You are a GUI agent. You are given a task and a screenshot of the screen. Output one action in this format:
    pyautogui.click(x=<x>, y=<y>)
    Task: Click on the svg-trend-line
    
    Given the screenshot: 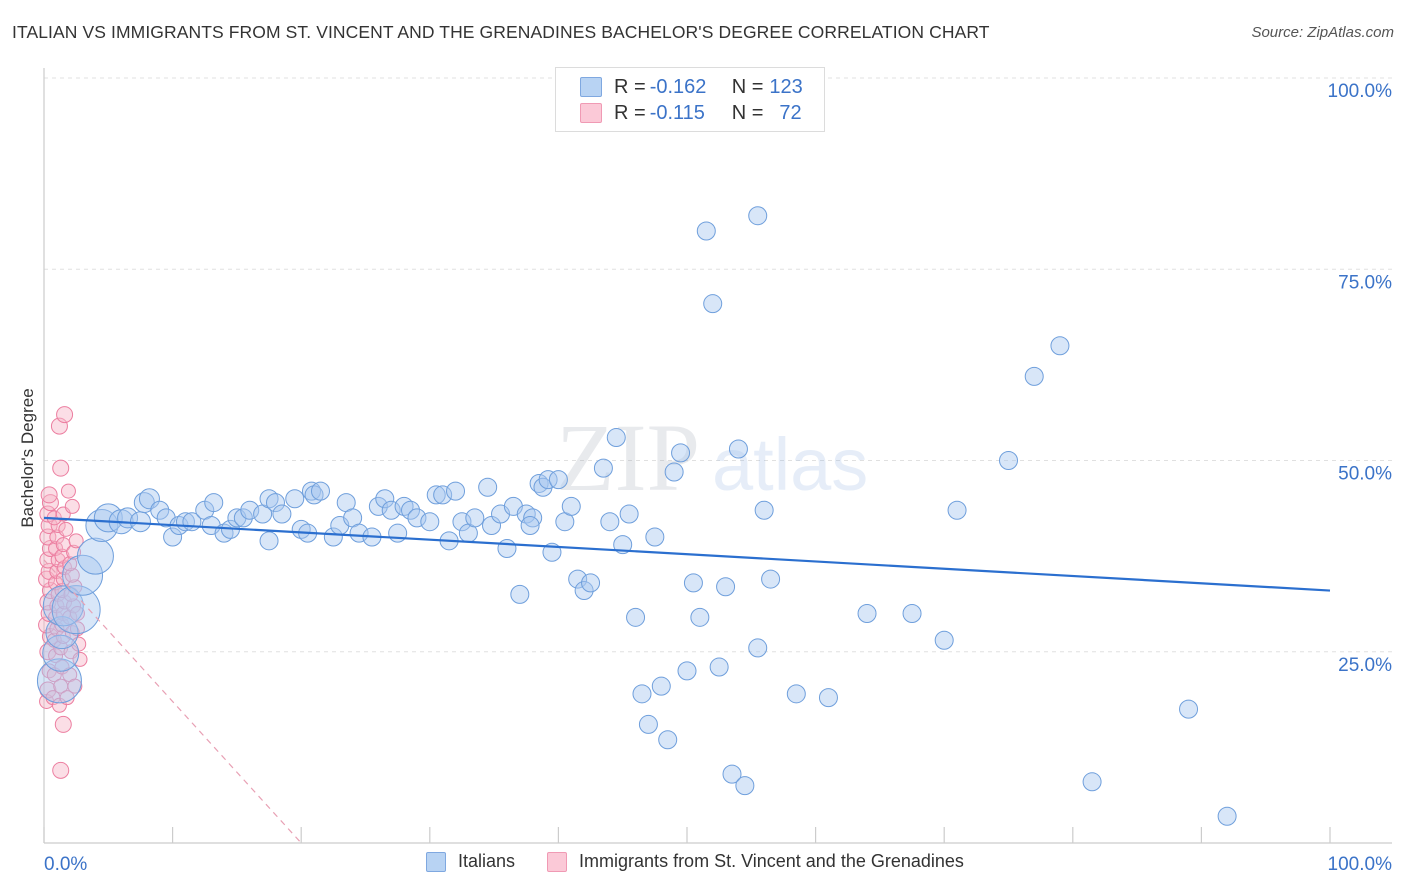 What is the action you would take?
    pyautogui.click(x=172, y=701)
    